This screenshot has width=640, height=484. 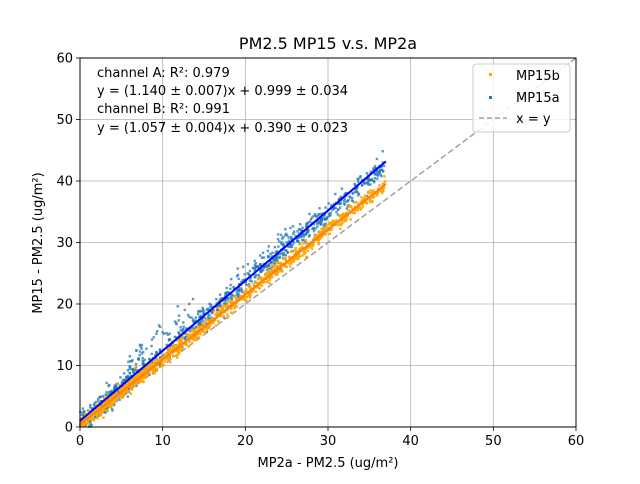 I want to click on y-tick-label: 50, so click(x=64, y=120).